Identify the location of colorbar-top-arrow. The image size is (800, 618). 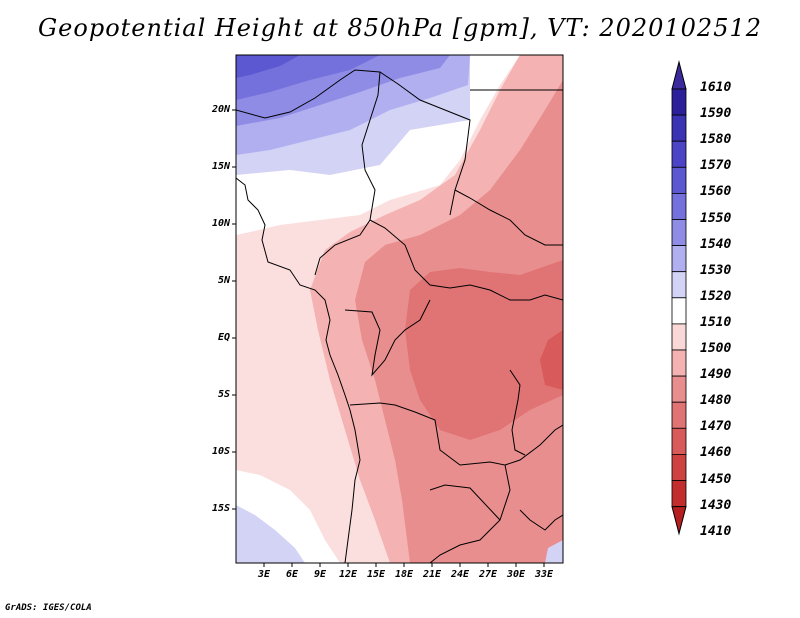
(679, 75).